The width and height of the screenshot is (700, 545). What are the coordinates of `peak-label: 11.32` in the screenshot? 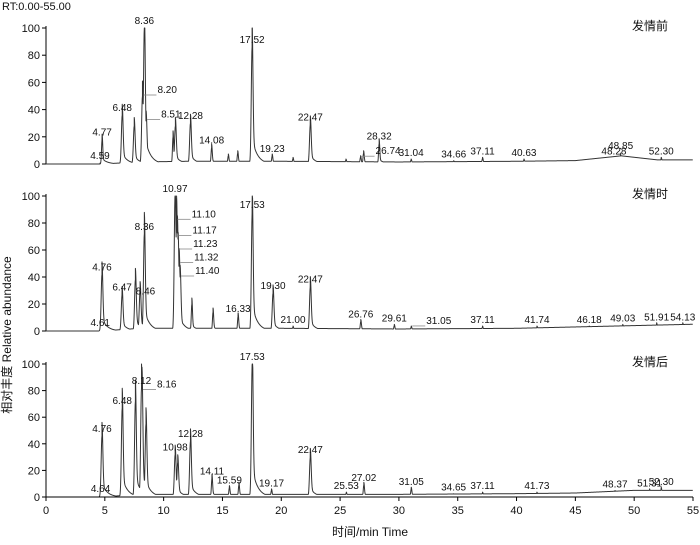 It's located at (206, 258).